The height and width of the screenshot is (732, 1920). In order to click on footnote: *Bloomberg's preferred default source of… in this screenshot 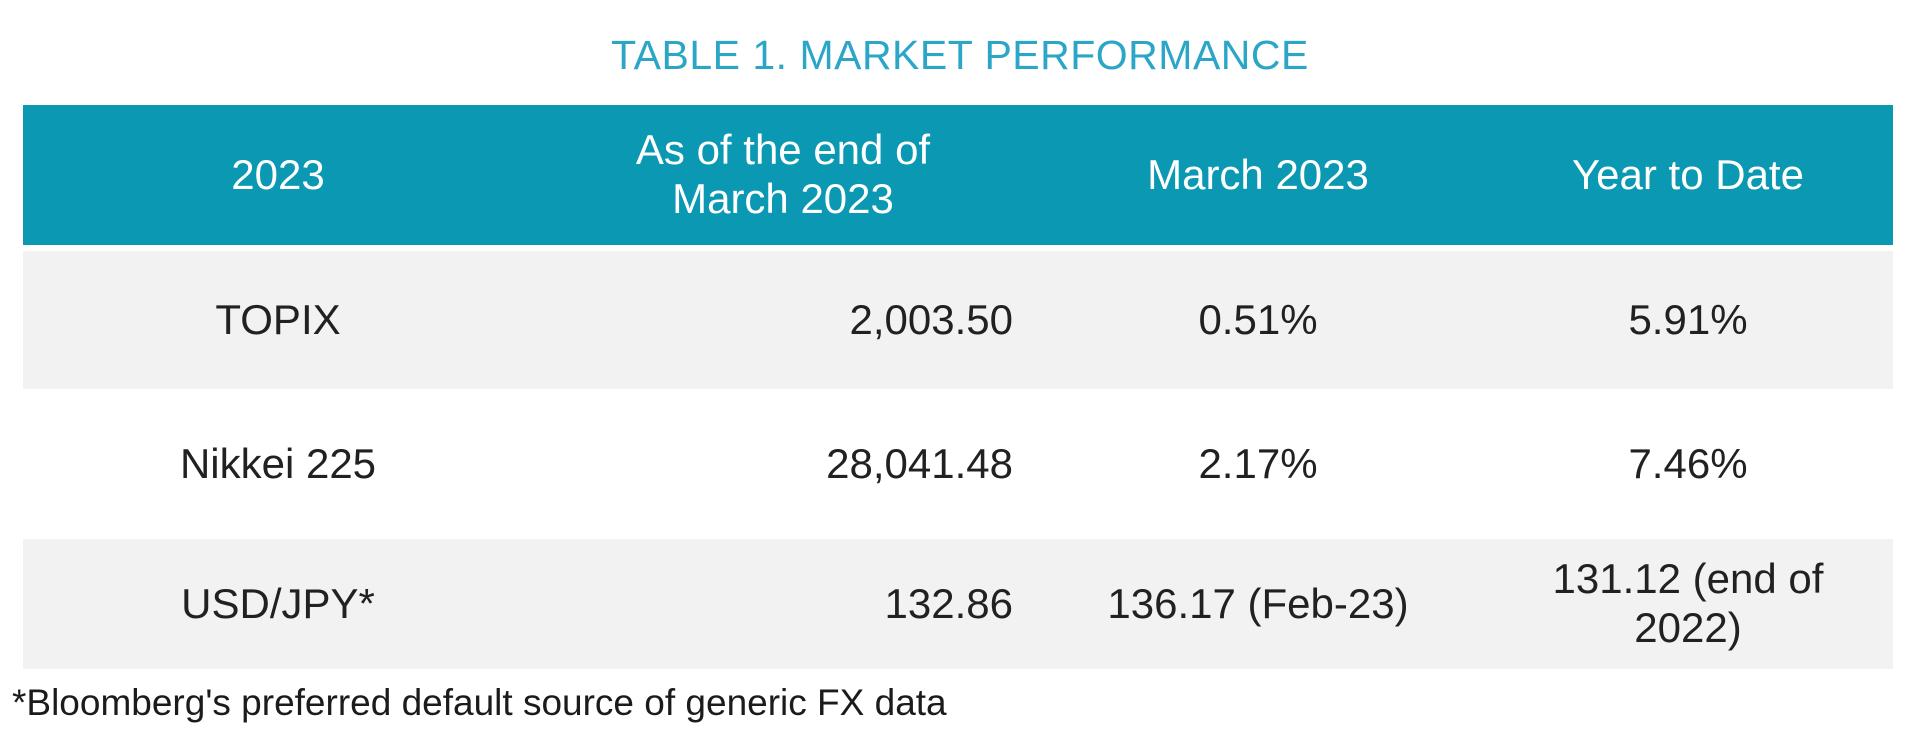, I will do `click(479, 702)`.